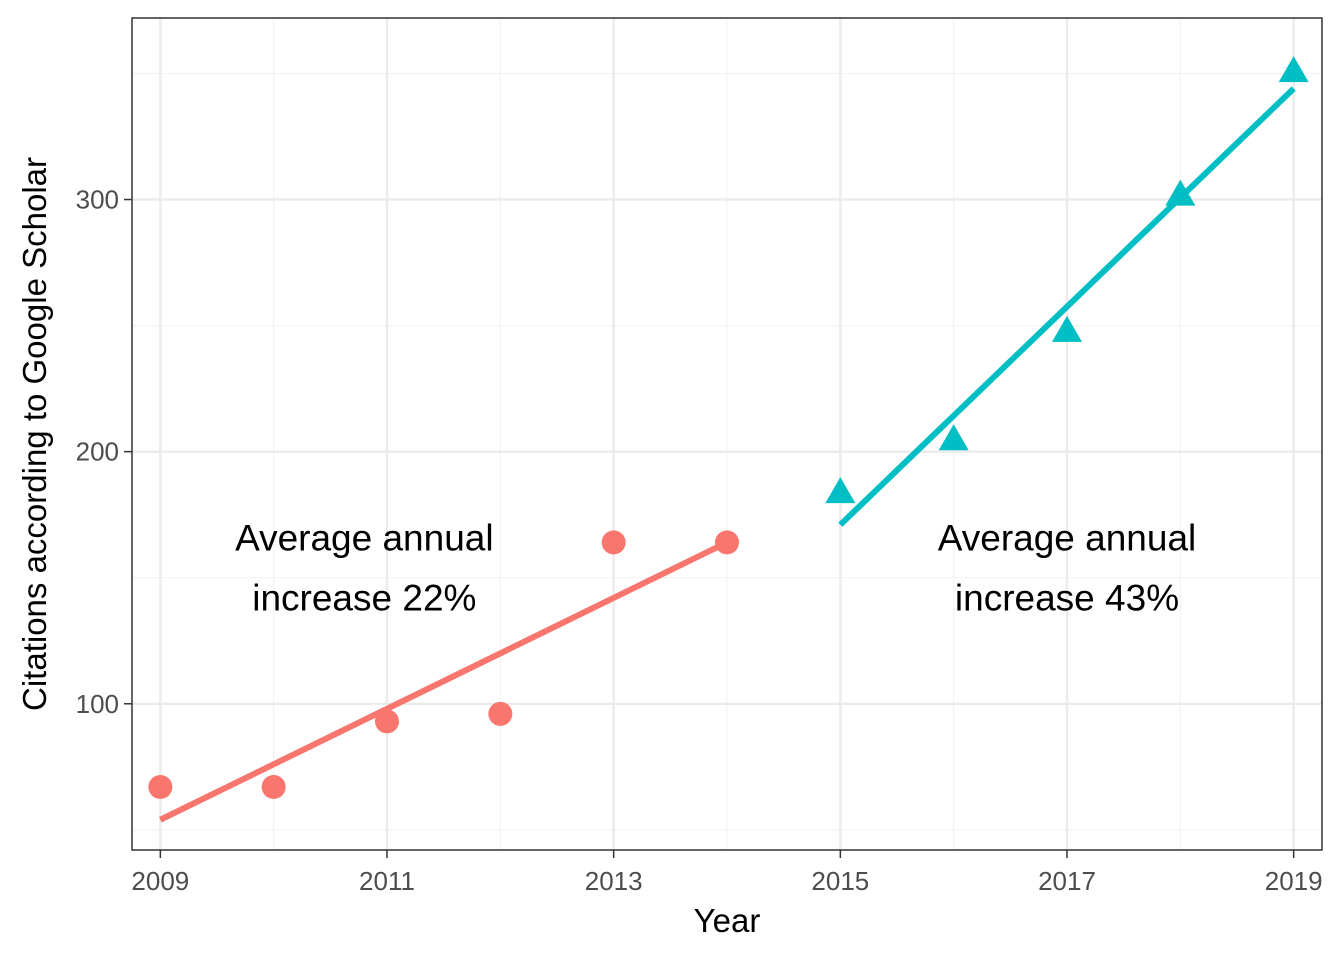 The width and height of the screenshot is (1344, 960). I want to click on annotation-text: increase 22%, so click(364, 598).